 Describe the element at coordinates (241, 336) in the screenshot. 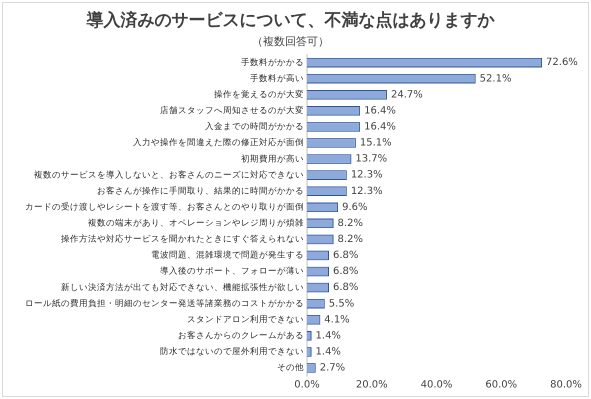

I see `y-tick-label: お客さんからのクレームがある` at that location.